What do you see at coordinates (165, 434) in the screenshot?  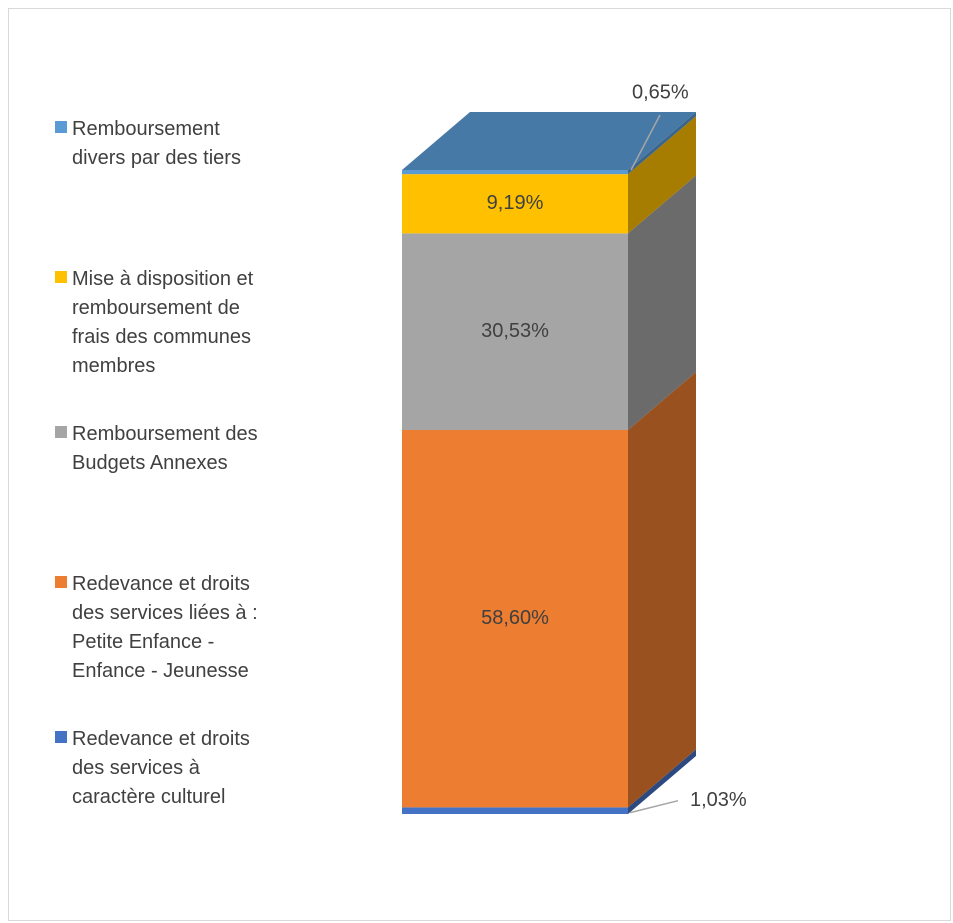 I see `legend-label-line: Remboursement des` at bounding box center [165, 434].